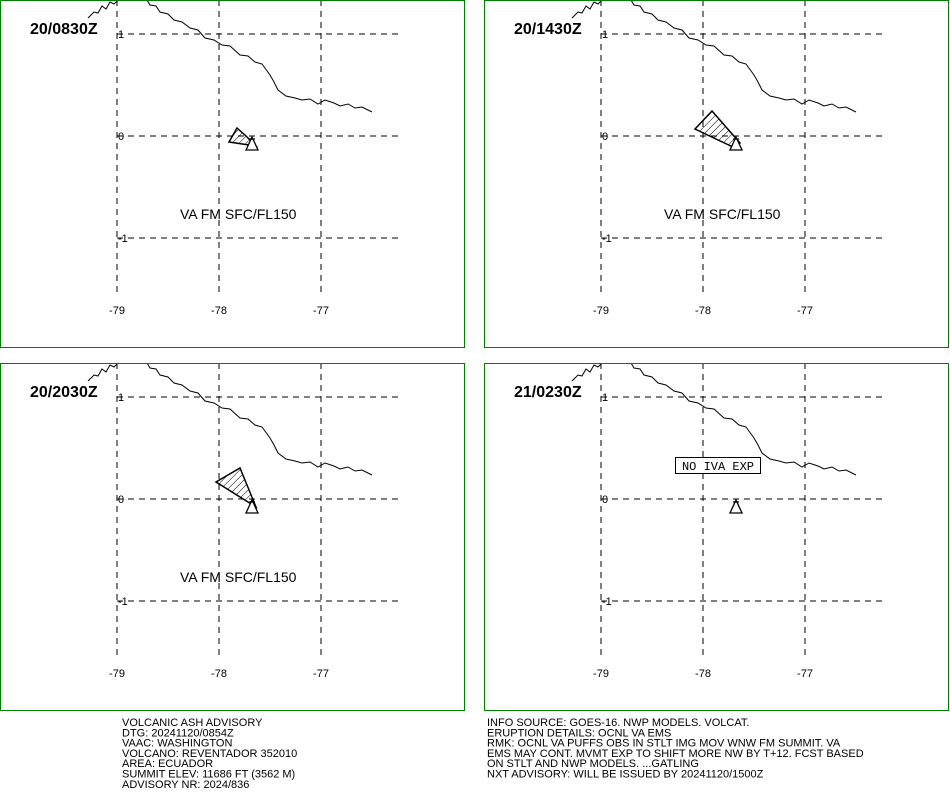  Describe the element at coordinates (579, 733) in the screenshot. I see `advisory-line: ERUPTION DETAILS: OCNL VA EMS` at that location.